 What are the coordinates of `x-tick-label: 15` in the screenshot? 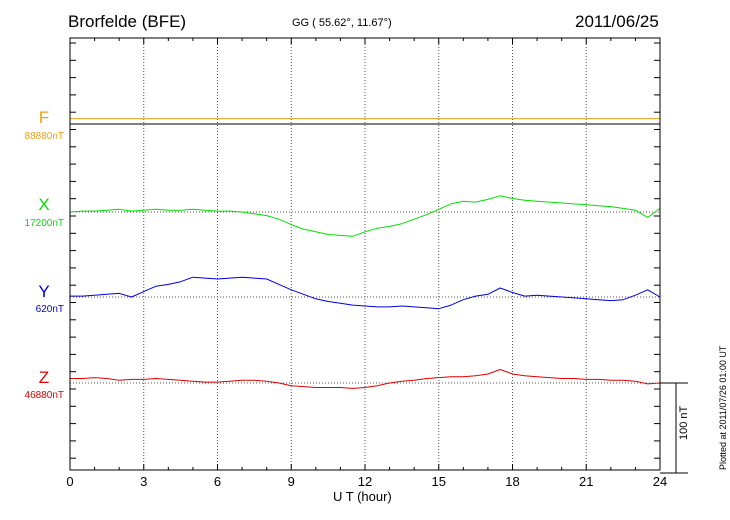 It's located at (438, 481).